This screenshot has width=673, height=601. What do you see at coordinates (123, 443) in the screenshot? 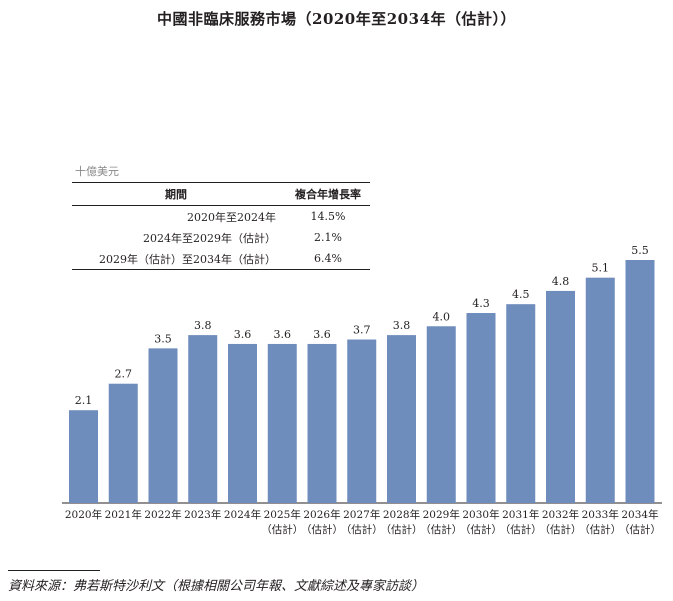
I see `bar-2021年` at bounding box center [123, 443].